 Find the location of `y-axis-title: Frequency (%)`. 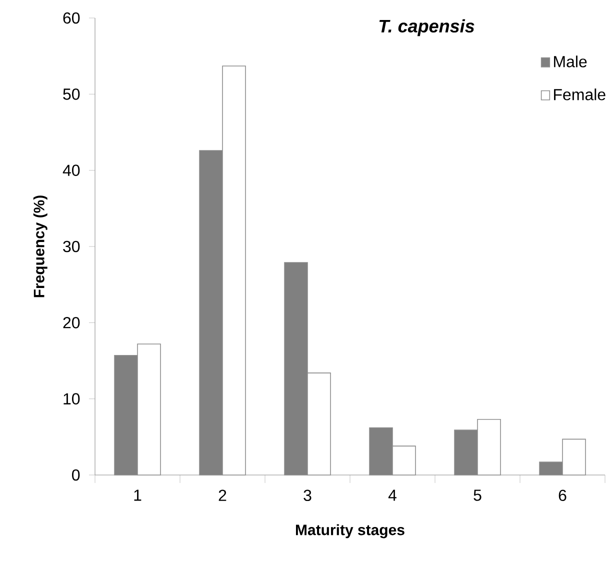

y-axis-title: Frequency (%) is located at coordinates (40, 247).